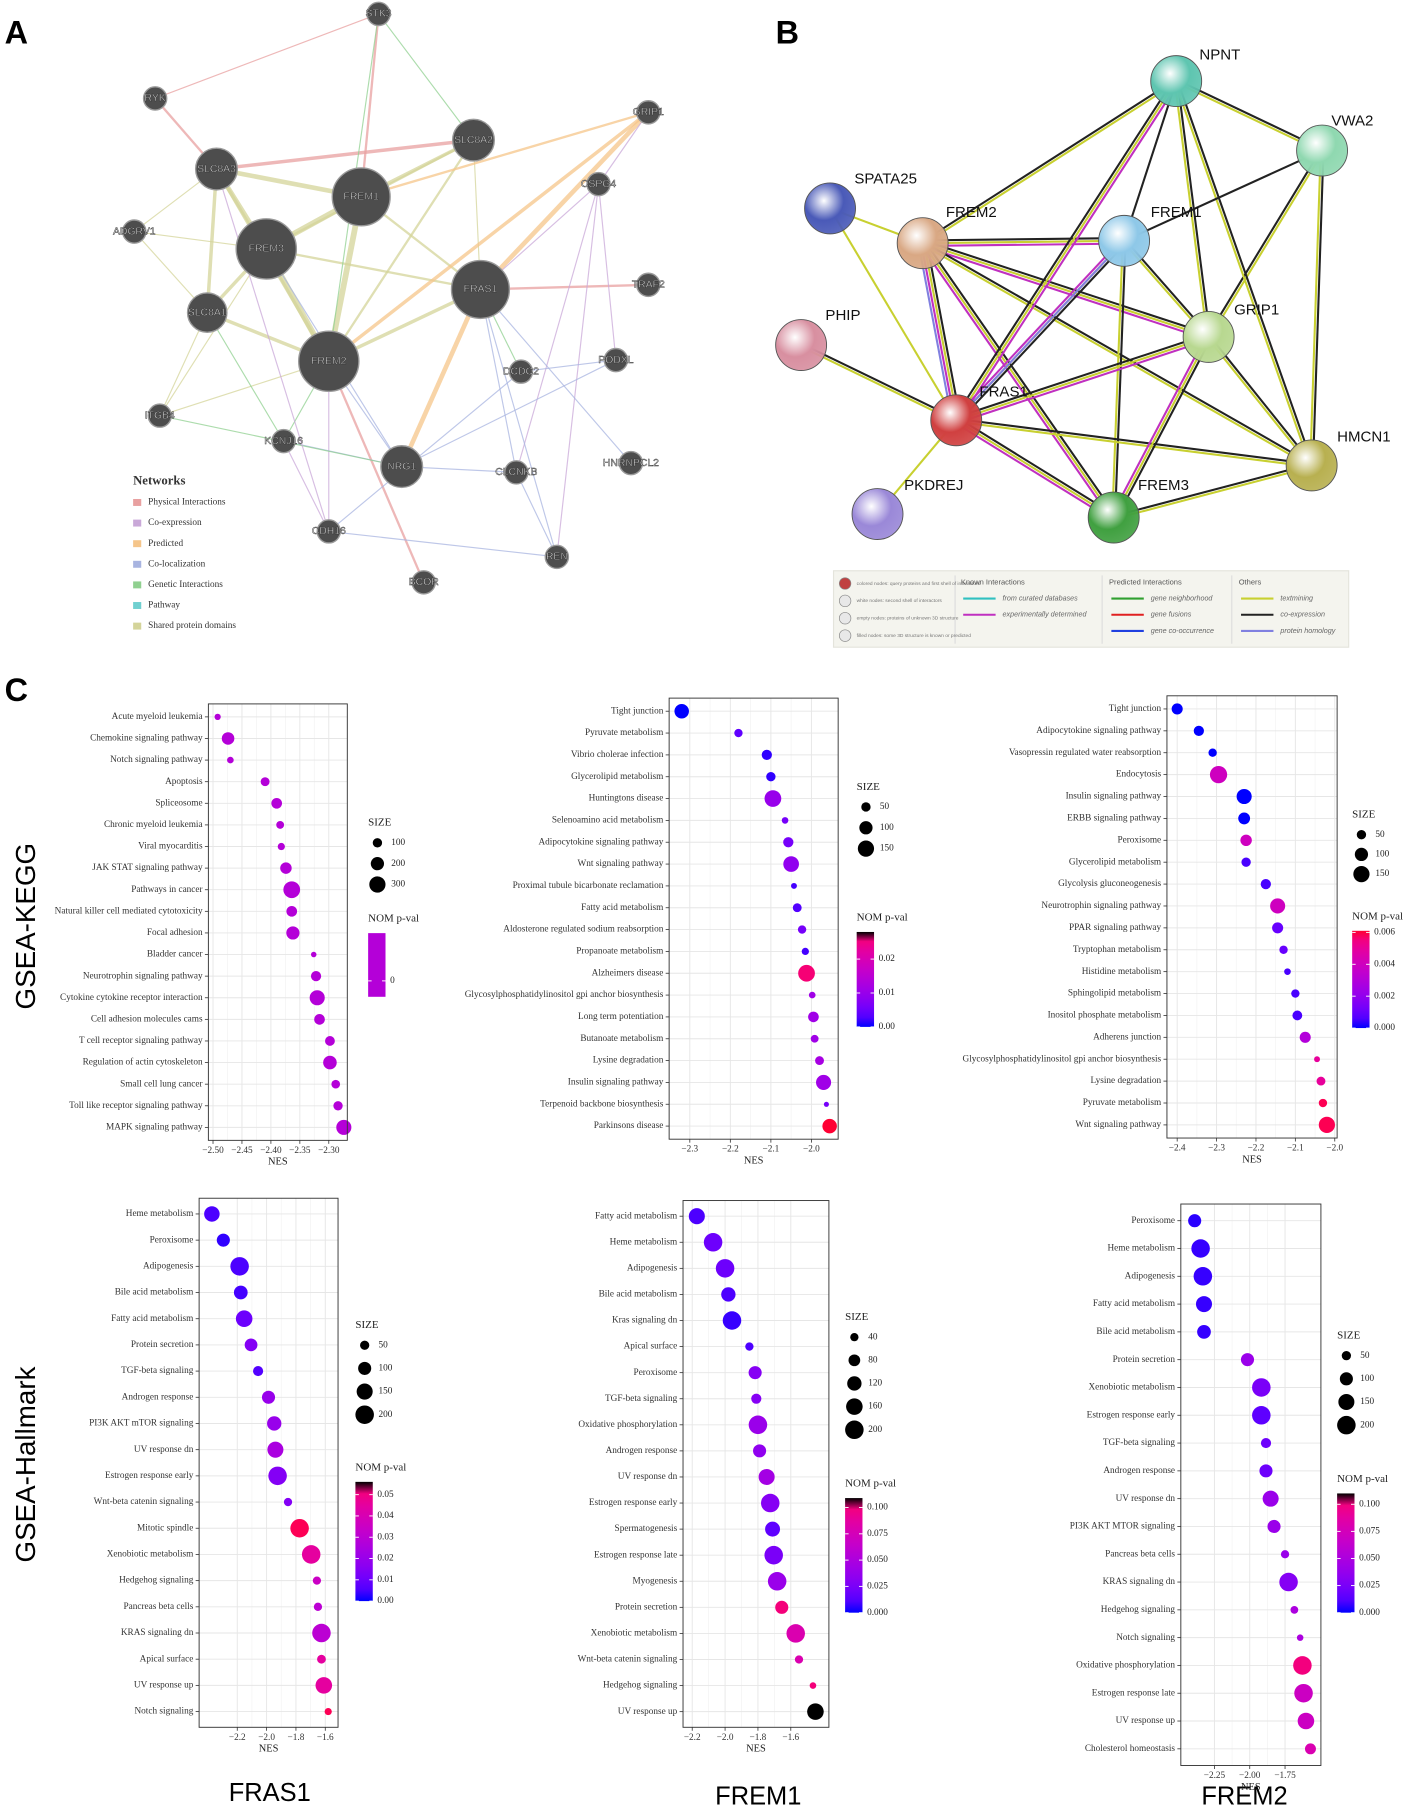  What do you see at coordinates (588, 886) in the screenshot?
I see `y-tick-label: Proximal tubule bicarbonate reclamation` at bounding box center [588, 886].